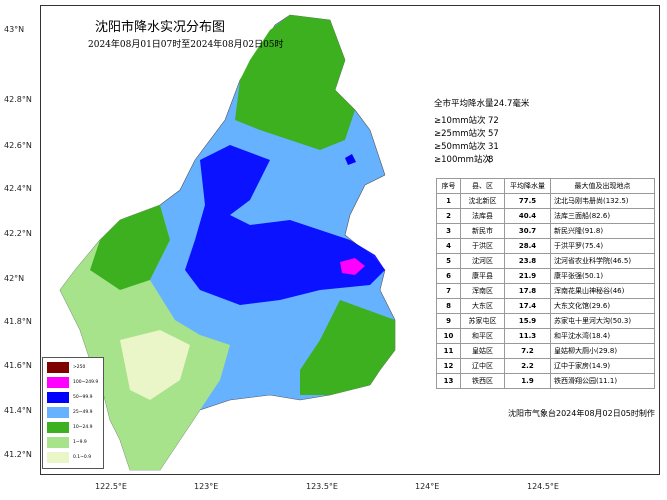  I want to click on lat-tick-label: 42°N, so click(14, 278).